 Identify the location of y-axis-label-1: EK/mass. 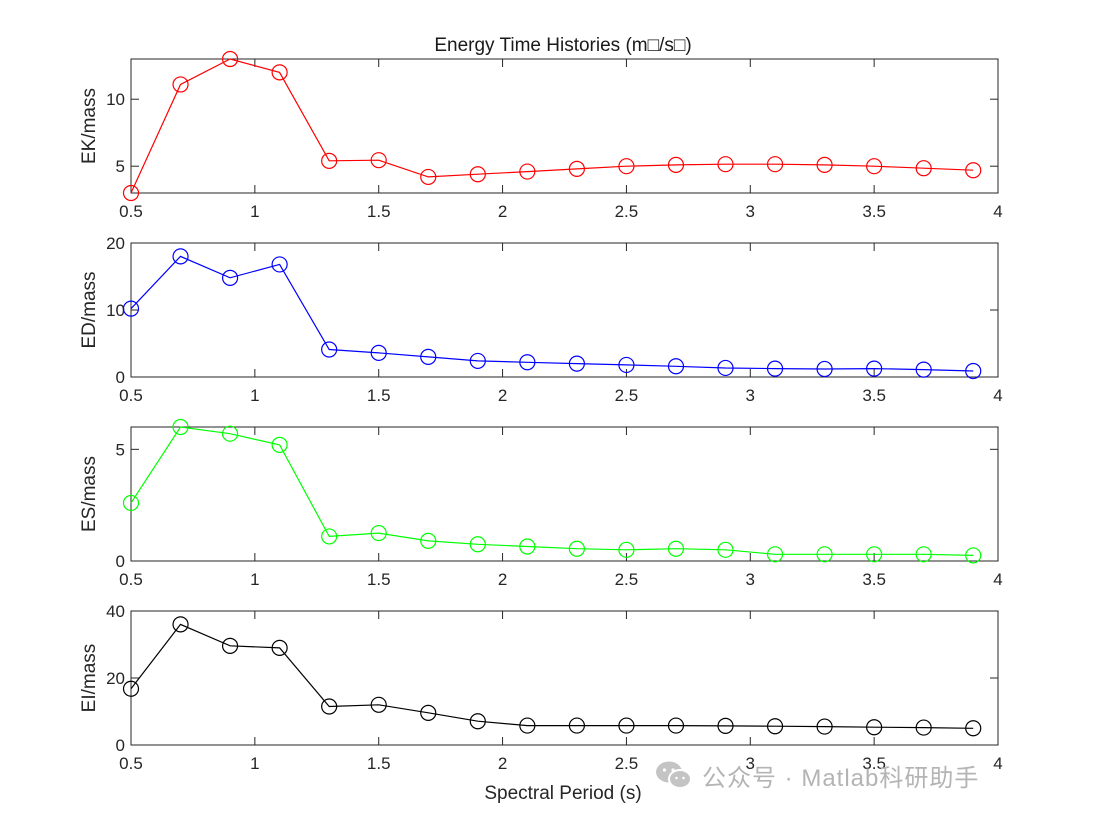
(89, 126).